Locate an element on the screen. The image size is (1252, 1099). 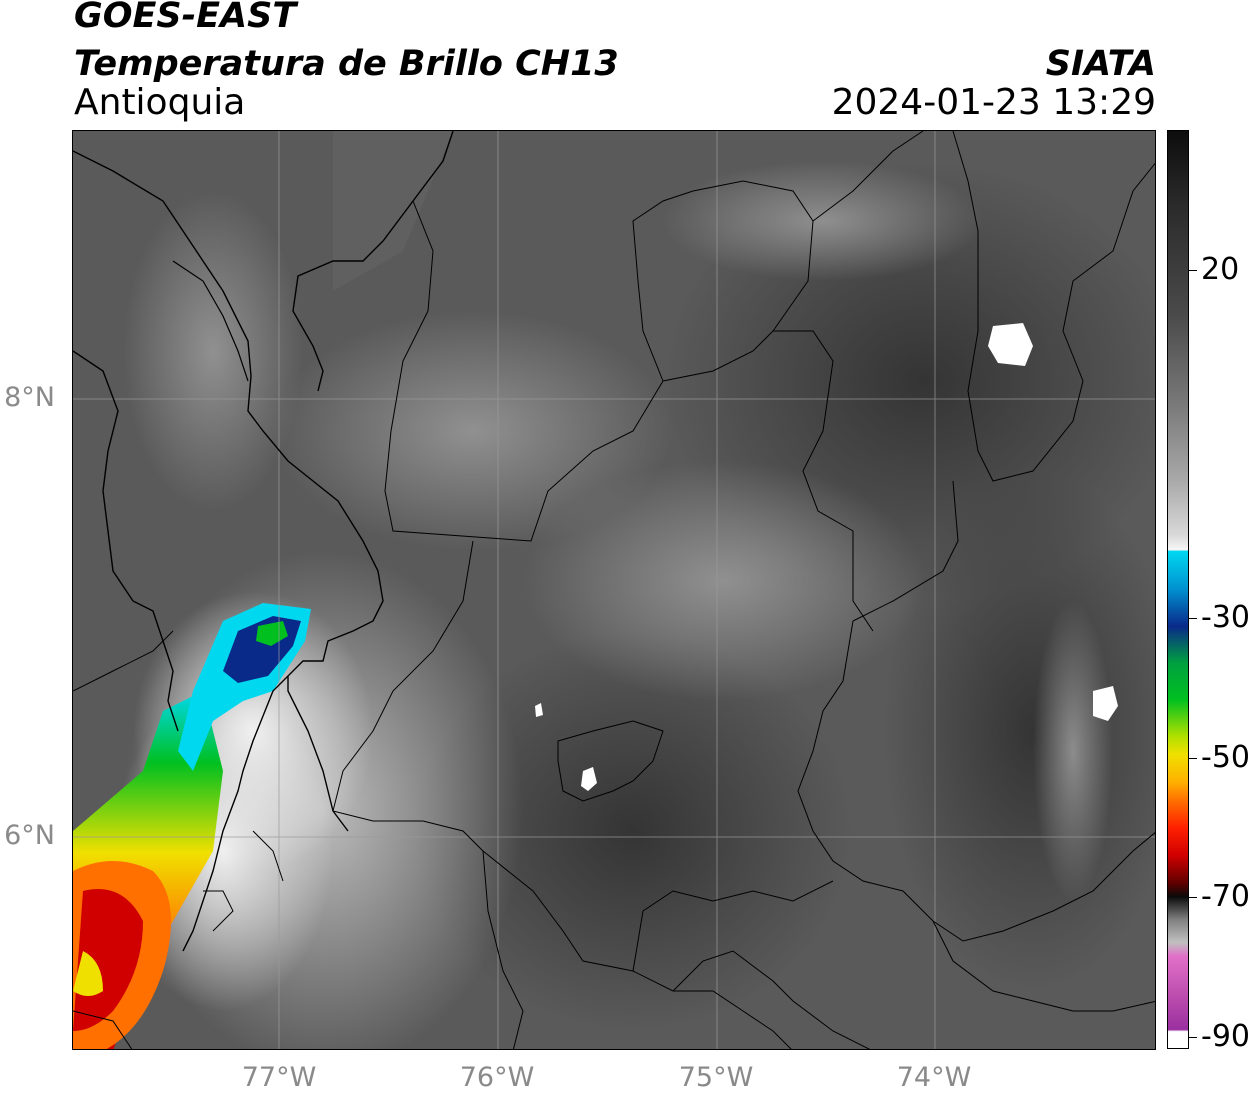
lon-label-75w: 75°W is located at coordinates (716, 1077).